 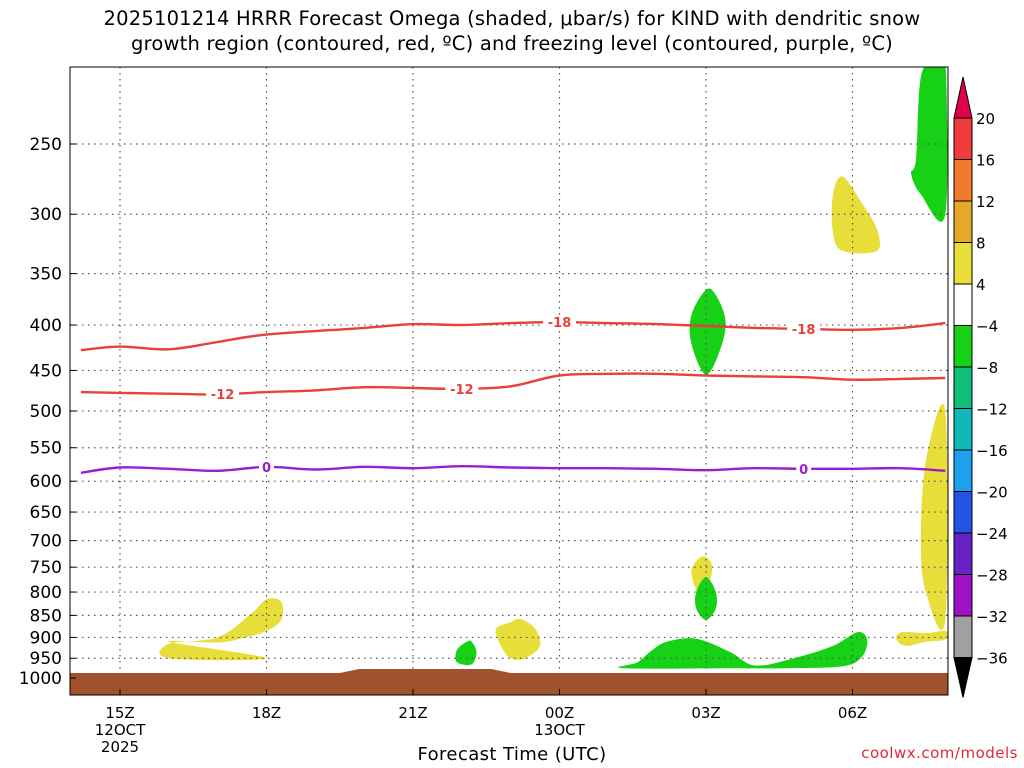 What do you see at coordinates (40, 679) in the screenshot?
I see `y-tick-label-1000: 1000` at bounding box center [40, 679].